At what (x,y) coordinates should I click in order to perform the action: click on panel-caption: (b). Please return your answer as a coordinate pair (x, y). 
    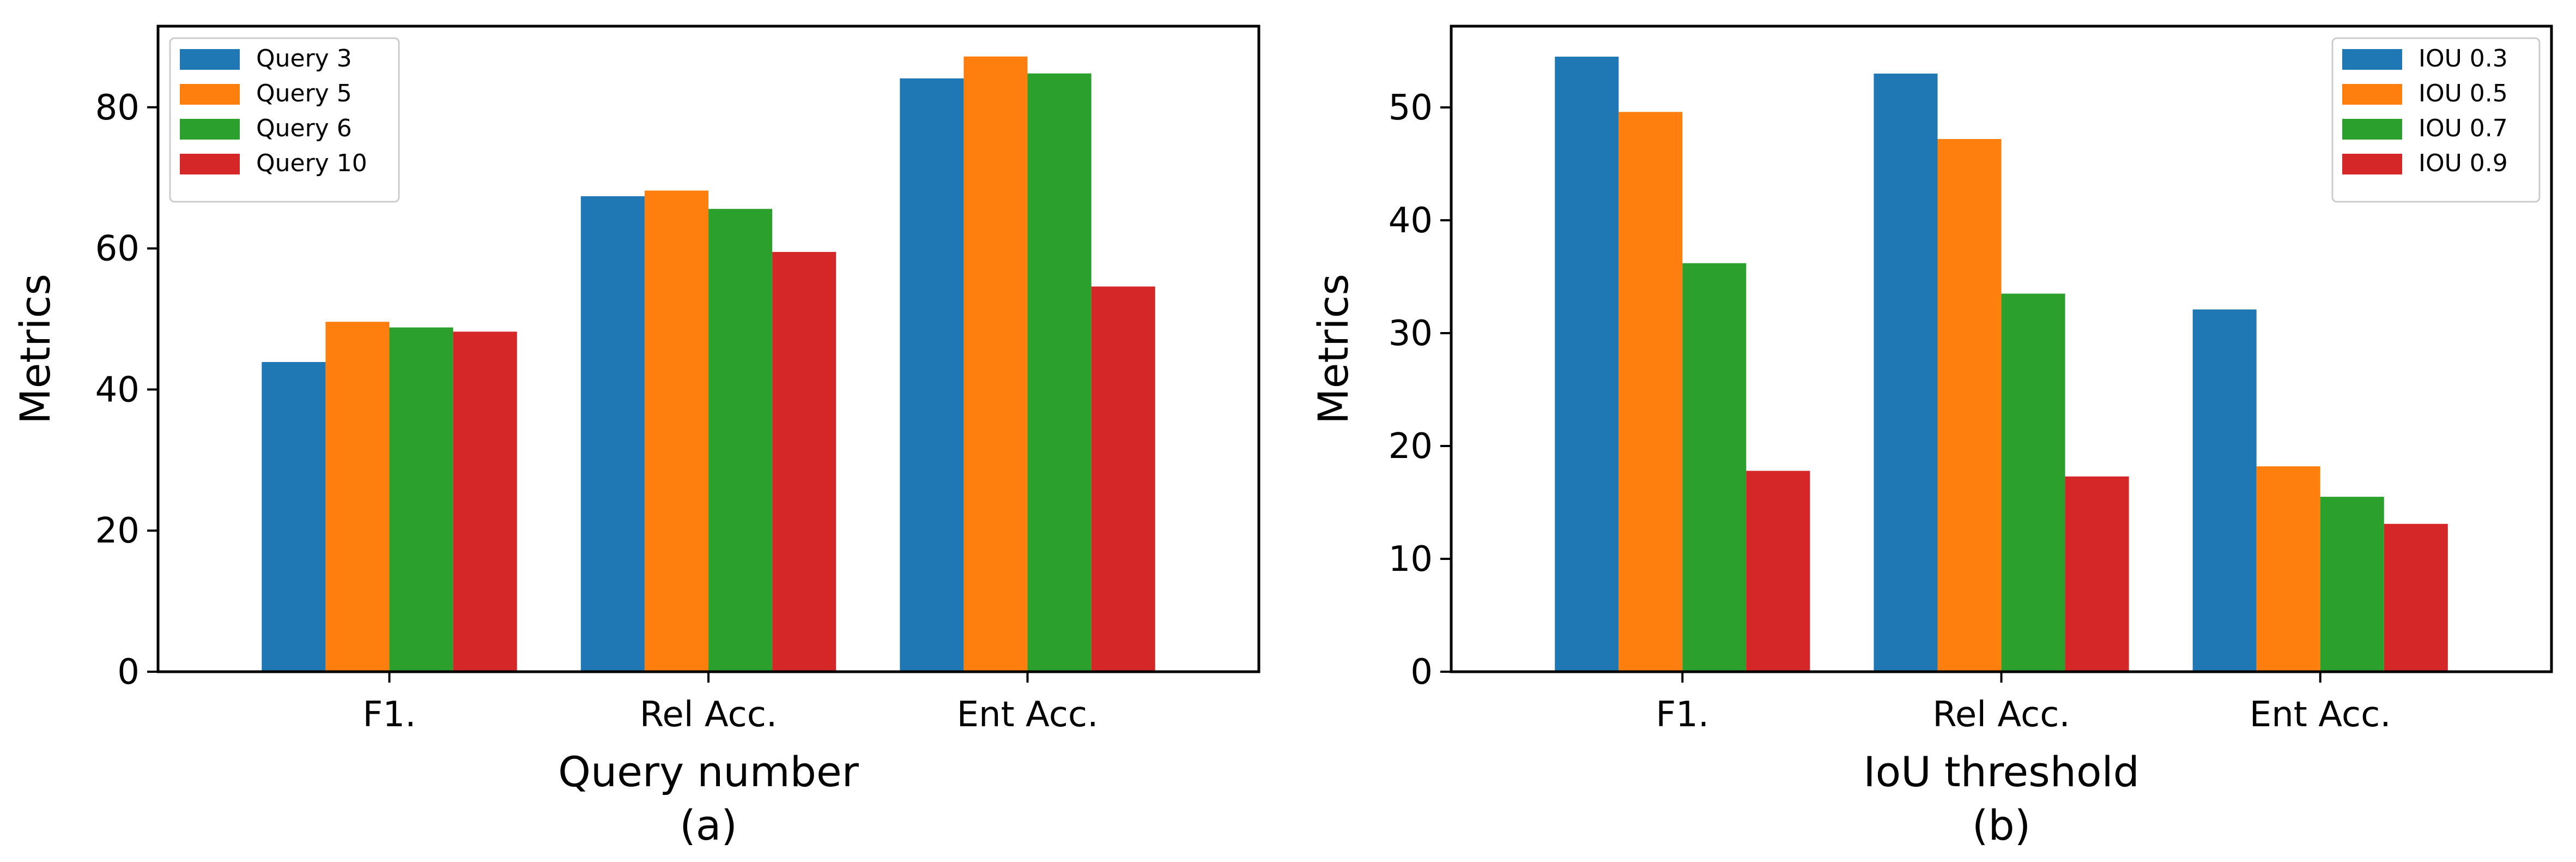
    Looking at the image, I should click on (2002, 825).